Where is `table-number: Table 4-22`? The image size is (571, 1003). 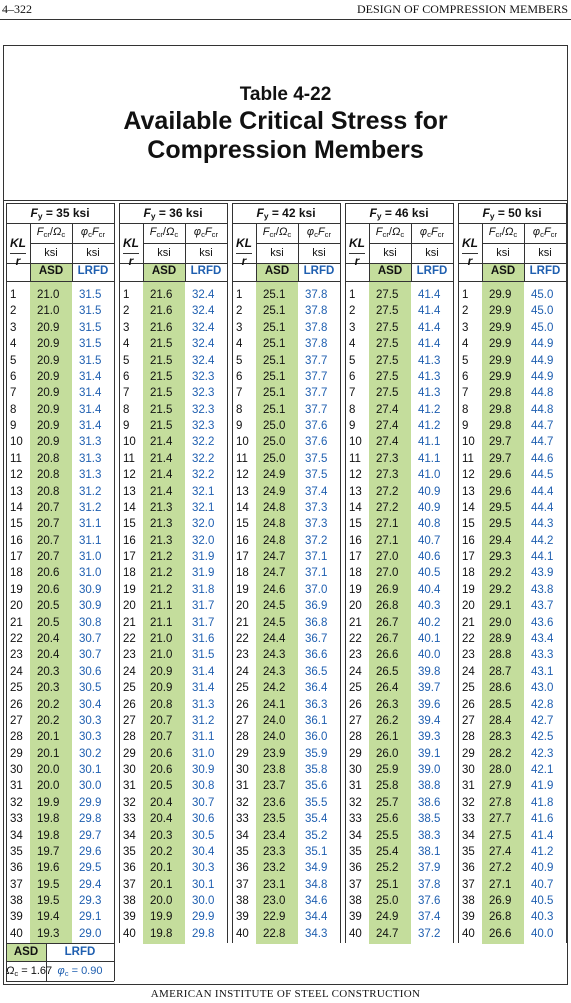 table-number: Table 4-22 is located at coordinates (285, 94).